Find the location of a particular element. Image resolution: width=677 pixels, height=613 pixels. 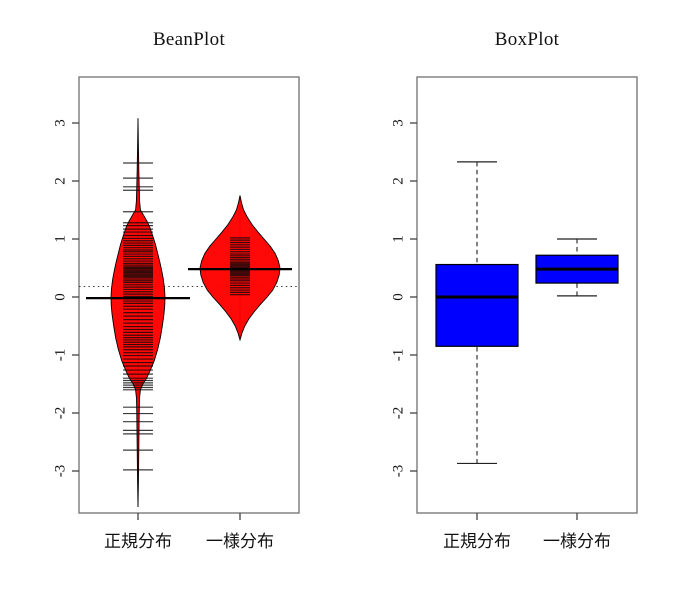

beanplot-title: BeanPlot is located at coordinates (189, 39).